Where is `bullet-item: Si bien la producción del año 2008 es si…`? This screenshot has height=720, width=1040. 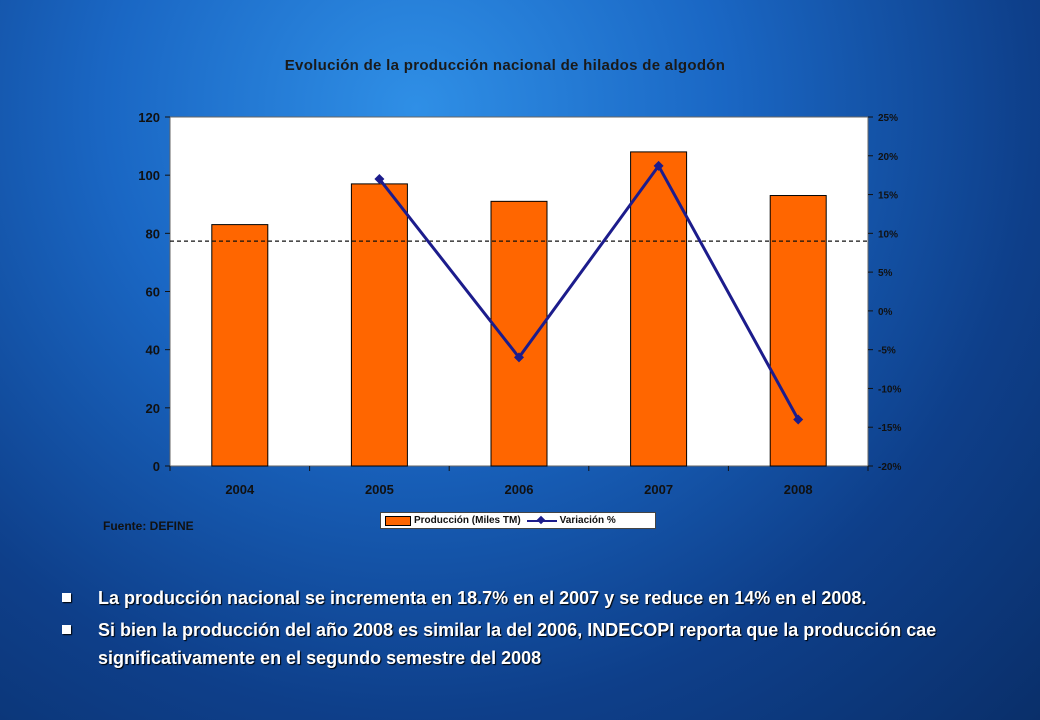
bullet-item: Si bien la producción del año 2008 es si… is located at coordinates (537, 644).